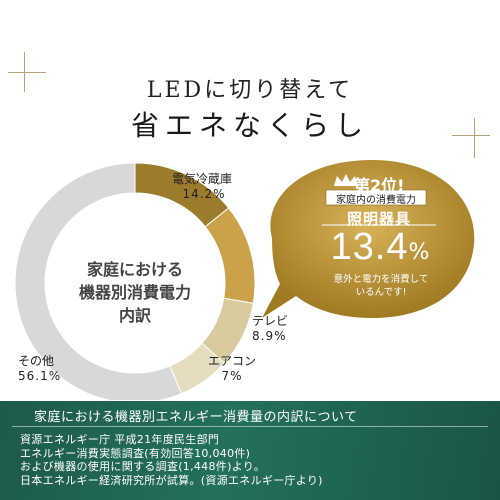 This screenshot has height=500, width=500. Describe the element at coordinates (419, 252) in the screenshot. I see `callout-value-unit: %` at that location.